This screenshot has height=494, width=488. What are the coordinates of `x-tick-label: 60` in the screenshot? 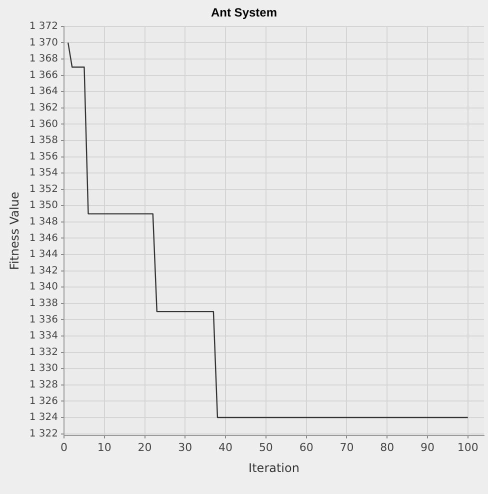 It's located at (306, 447).